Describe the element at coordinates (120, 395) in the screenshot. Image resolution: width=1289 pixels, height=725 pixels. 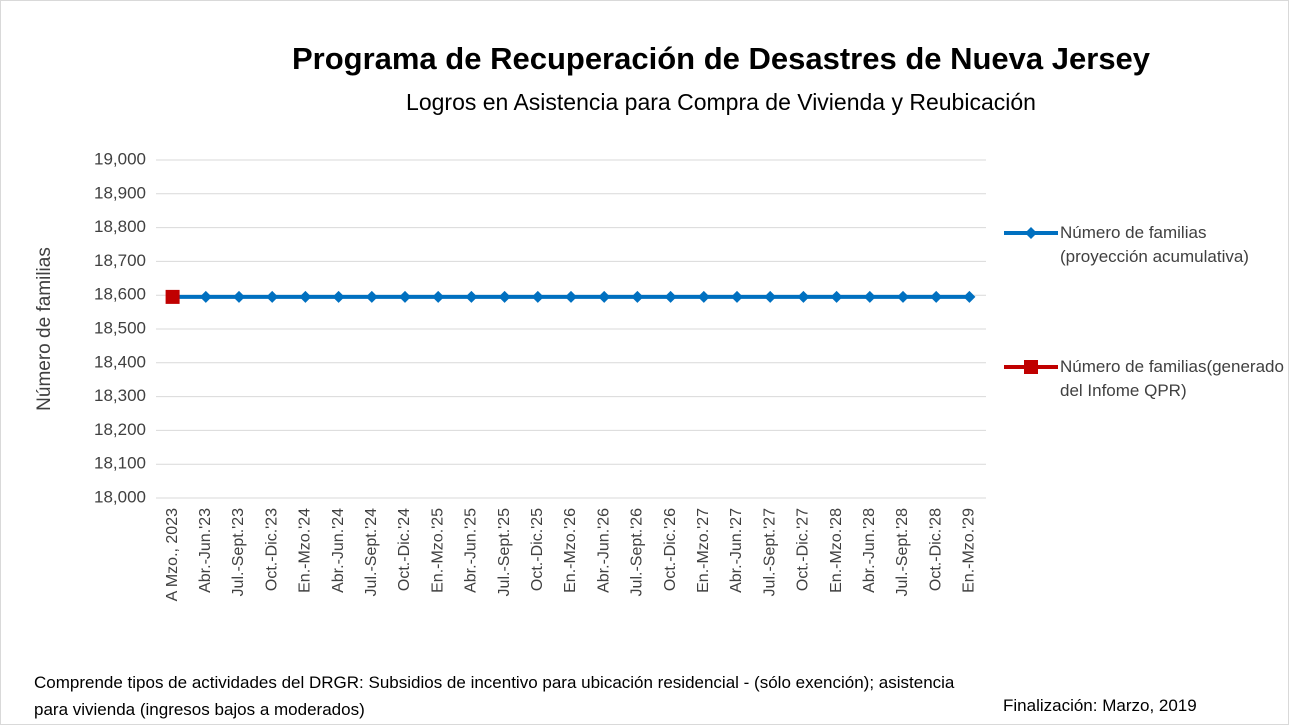
I see `y-tick-label: 18,300` at that location.